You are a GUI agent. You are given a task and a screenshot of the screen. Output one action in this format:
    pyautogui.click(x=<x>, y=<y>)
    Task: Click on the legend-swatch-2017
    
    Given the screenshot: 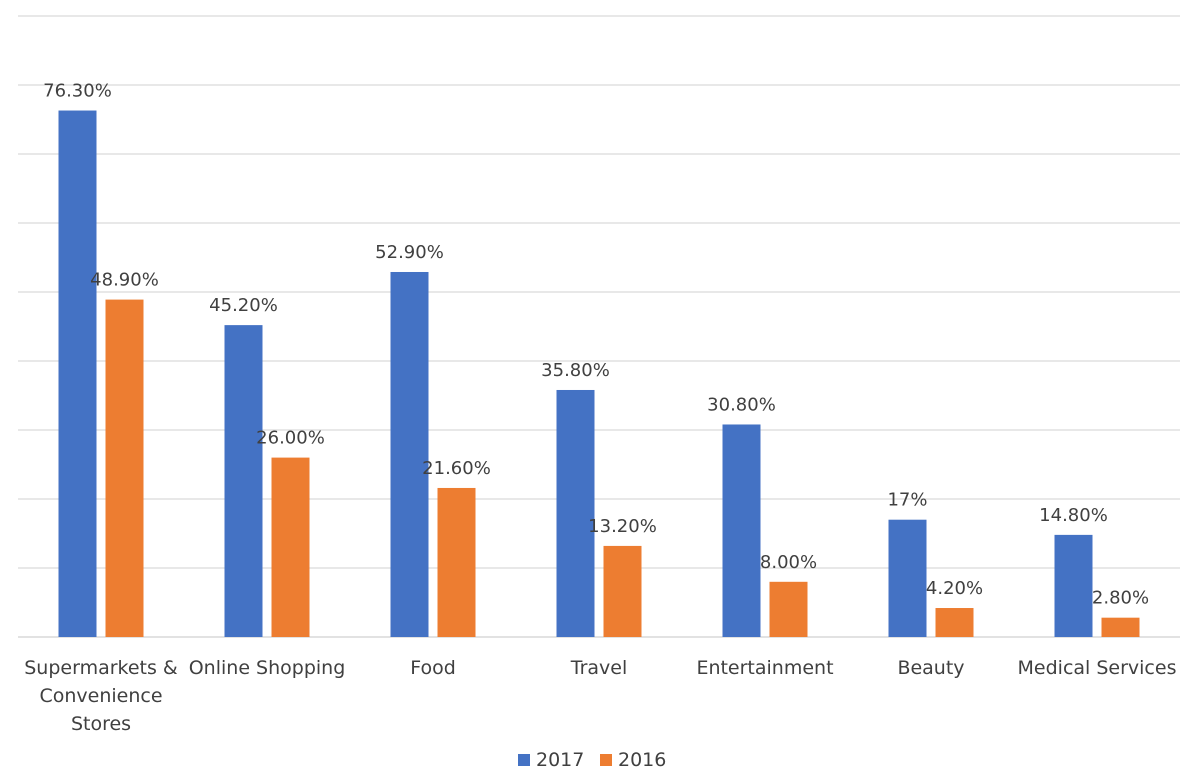 What is the action you would take?
    pyautogui.click(x=524, y=760)
    